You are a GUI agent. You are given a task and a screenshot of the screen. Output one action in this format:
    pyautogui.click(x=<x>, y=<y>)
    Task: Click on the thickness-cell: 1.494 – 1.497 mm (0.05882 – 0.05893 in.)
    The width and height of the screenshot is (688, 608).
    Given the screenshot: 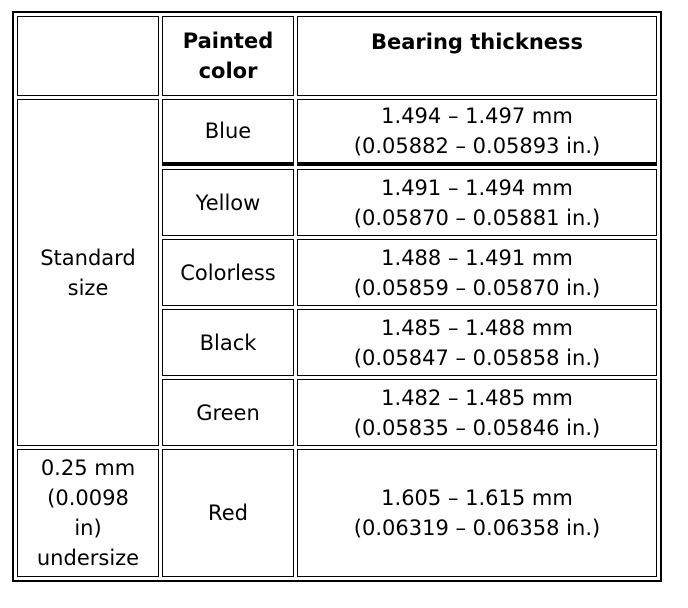 What is the action you would take?
    pyautogui.click(x=477, y=132)
    